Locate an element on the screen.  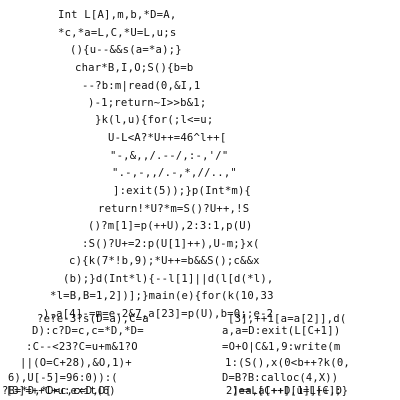
code-line: Int L[A],m,b,*D=A, is located at coordinates (117, 15).